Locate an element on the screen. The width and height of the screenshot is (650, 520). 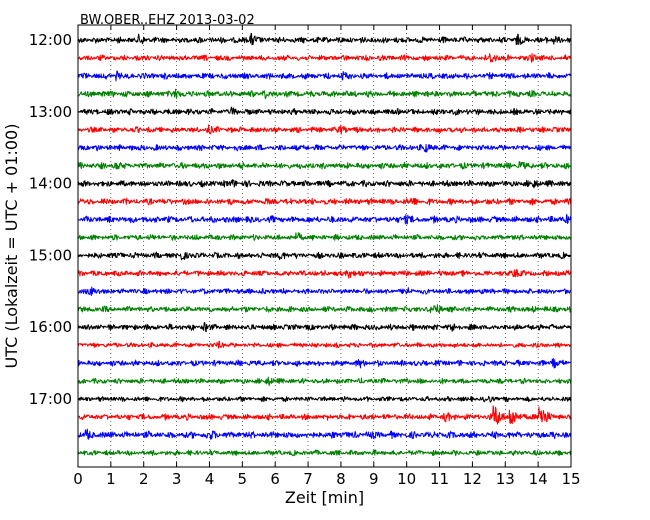
x-tick-label: 15 is located at coordinates (570, 479).